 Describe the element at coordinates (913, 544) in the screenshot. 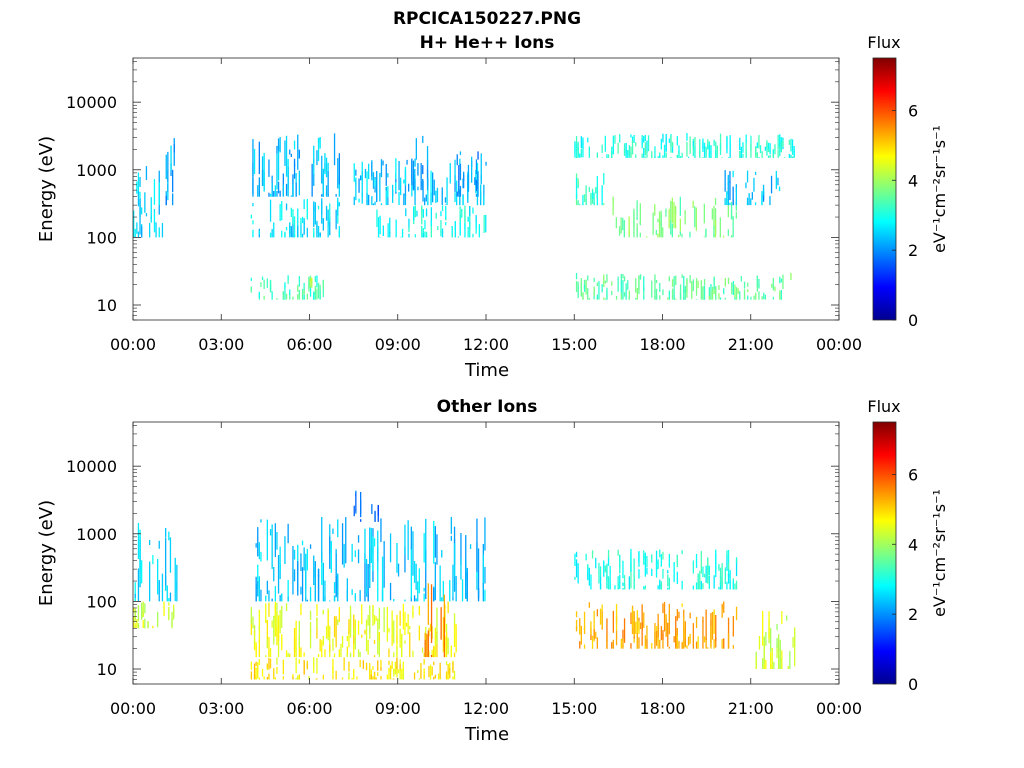

I see `colorbar-tick-label: 4` at that location.